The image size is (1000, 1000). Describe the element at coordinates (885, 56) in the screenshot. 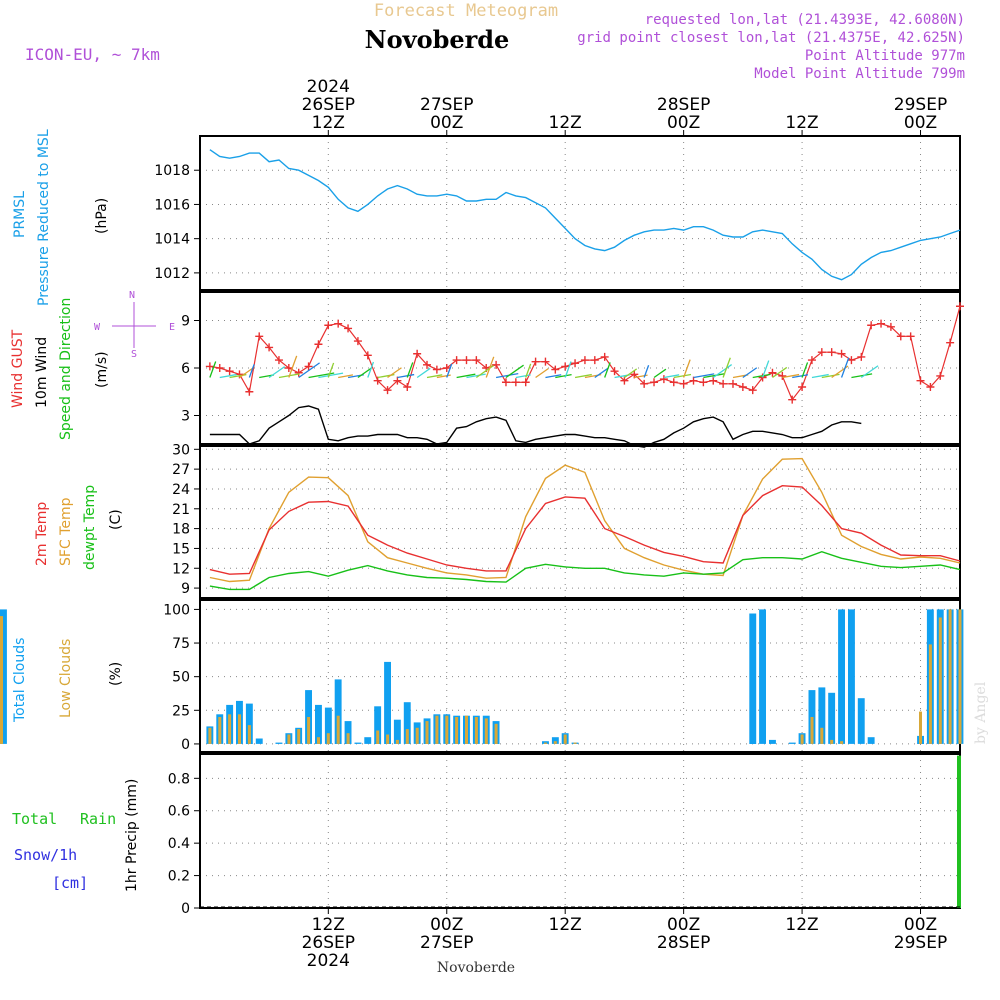

I see `point-altitude: Point Altitude 977m` at that location.